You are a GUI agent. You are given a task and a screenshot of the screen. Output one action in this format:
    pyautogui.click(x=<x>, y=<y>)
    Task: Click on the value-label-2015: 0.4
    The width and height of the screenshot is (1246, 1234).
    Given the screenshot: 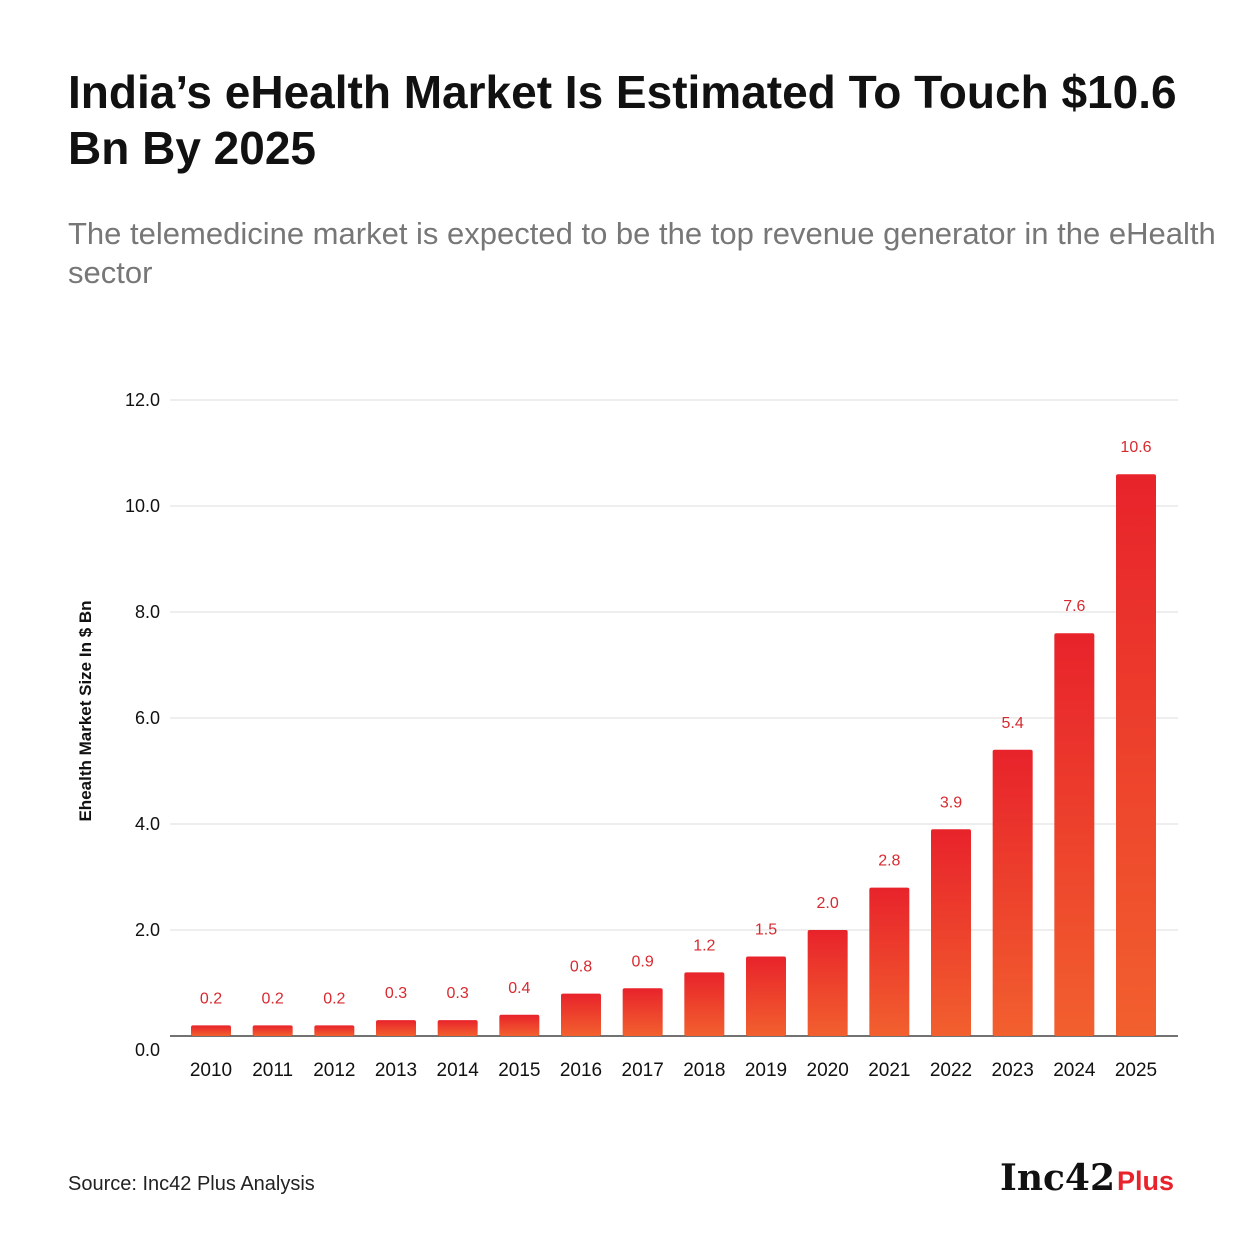 What is the action you would take?
    pyautogui.click(x=519, y=988)
    